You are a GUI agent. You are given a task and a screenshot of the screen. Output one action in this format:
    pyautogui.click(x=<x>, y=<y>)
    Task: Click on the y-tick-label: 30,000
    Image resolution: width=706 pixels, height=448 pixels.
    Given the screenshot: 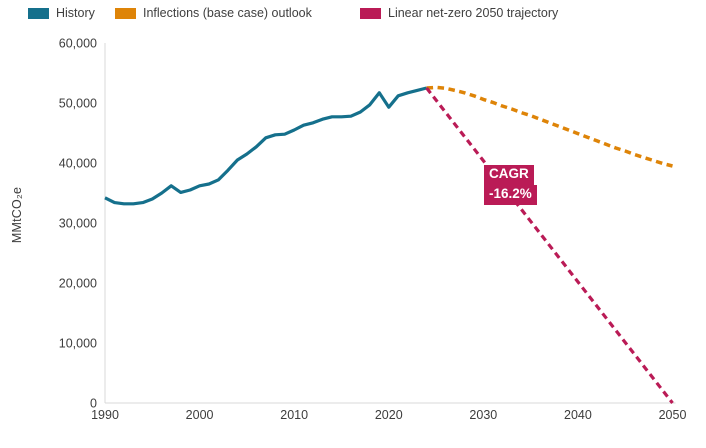 What is the action you would take?
    pyautogui.click(x=78, y=224)
    